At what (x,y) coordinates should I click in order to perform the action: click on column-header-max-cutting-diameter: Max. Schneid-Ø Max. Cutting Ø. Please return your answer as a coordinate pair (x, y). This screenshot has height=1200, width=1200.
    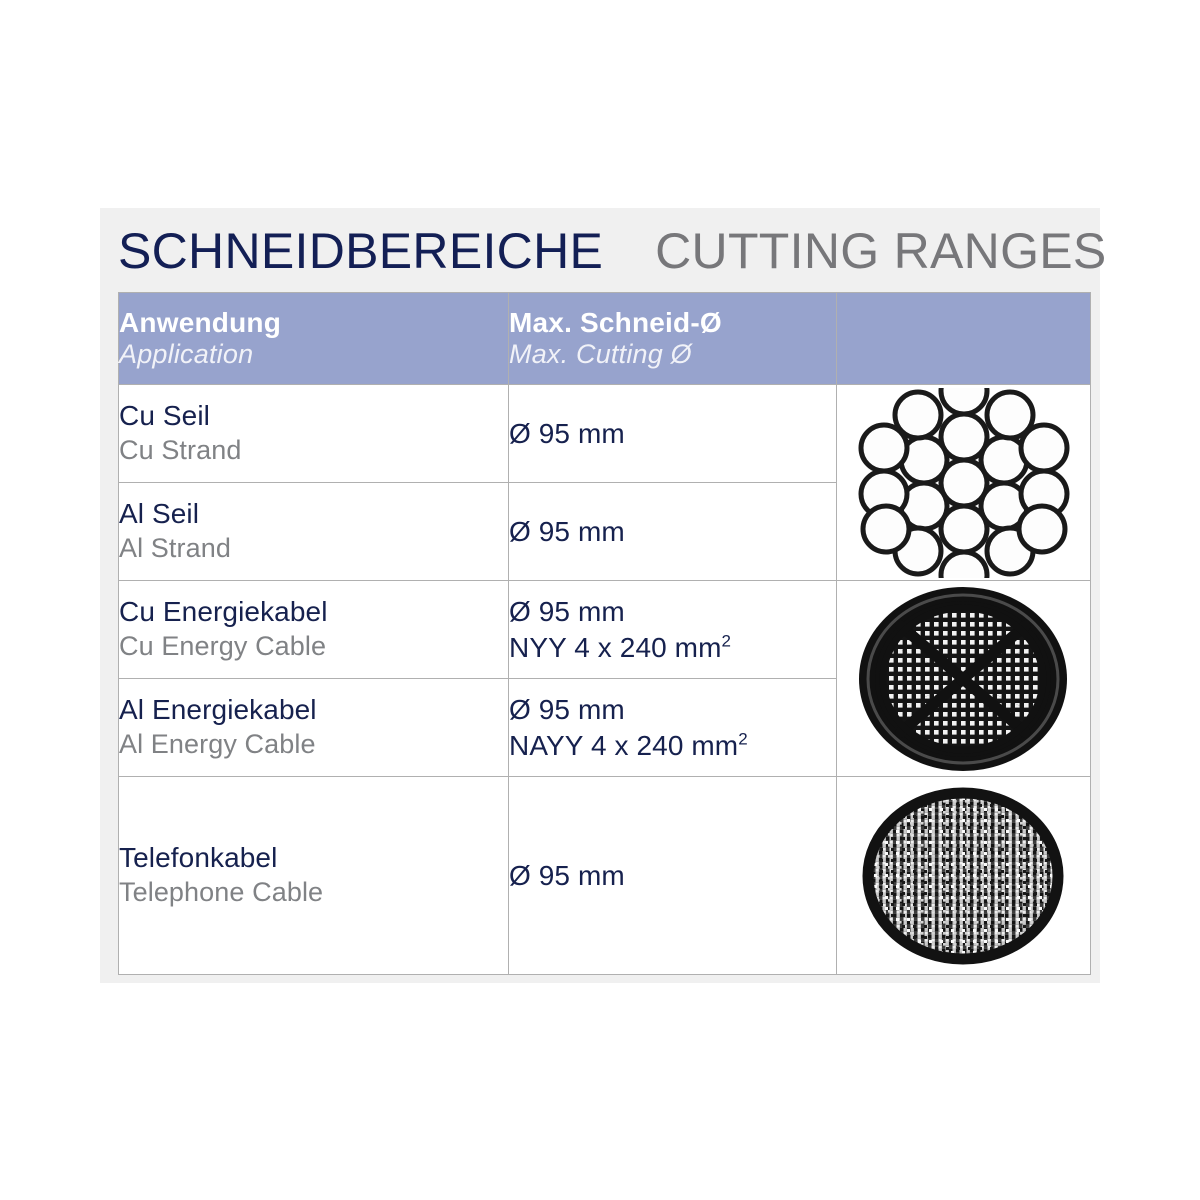
    Looking at the image, I should click on (672, 338).